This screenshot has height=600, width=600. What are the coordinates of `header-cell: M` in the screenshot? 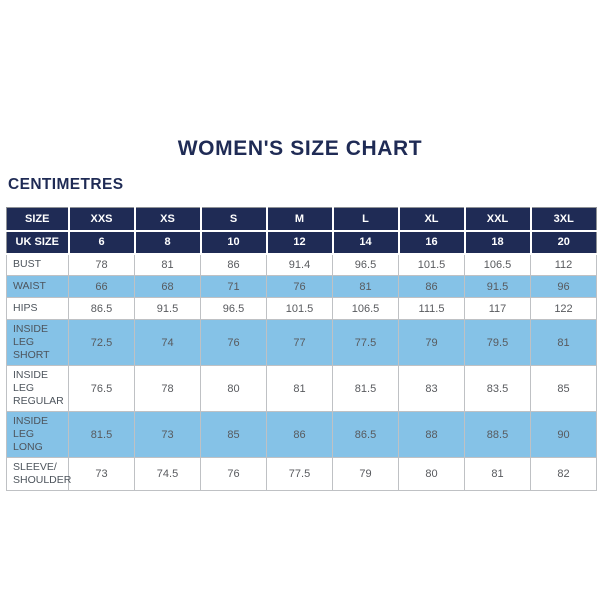 It's located at (300, 219).